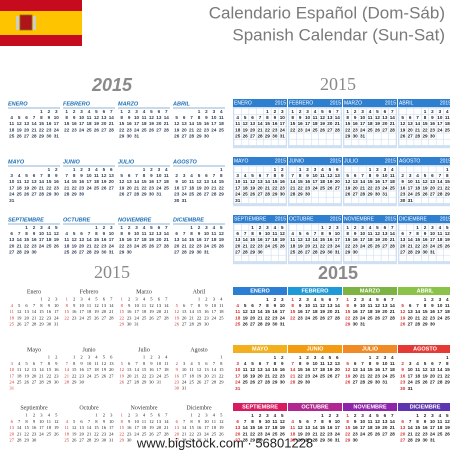 The height and width of the screenshot is (459, 450). What do you see at coordinates (88, 350) in the screenshot?
I see `month-name: Junio` at bounding box center [88, 350].